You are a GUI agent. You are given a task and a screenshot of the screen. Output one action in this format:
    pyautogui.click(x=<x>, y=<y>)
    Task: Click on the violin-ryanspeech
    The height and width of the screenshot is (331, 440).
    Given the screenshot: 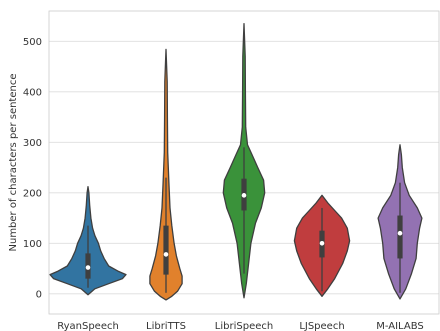 What is the action you would take?
    pyautogui.click(x=88, y=241)
    